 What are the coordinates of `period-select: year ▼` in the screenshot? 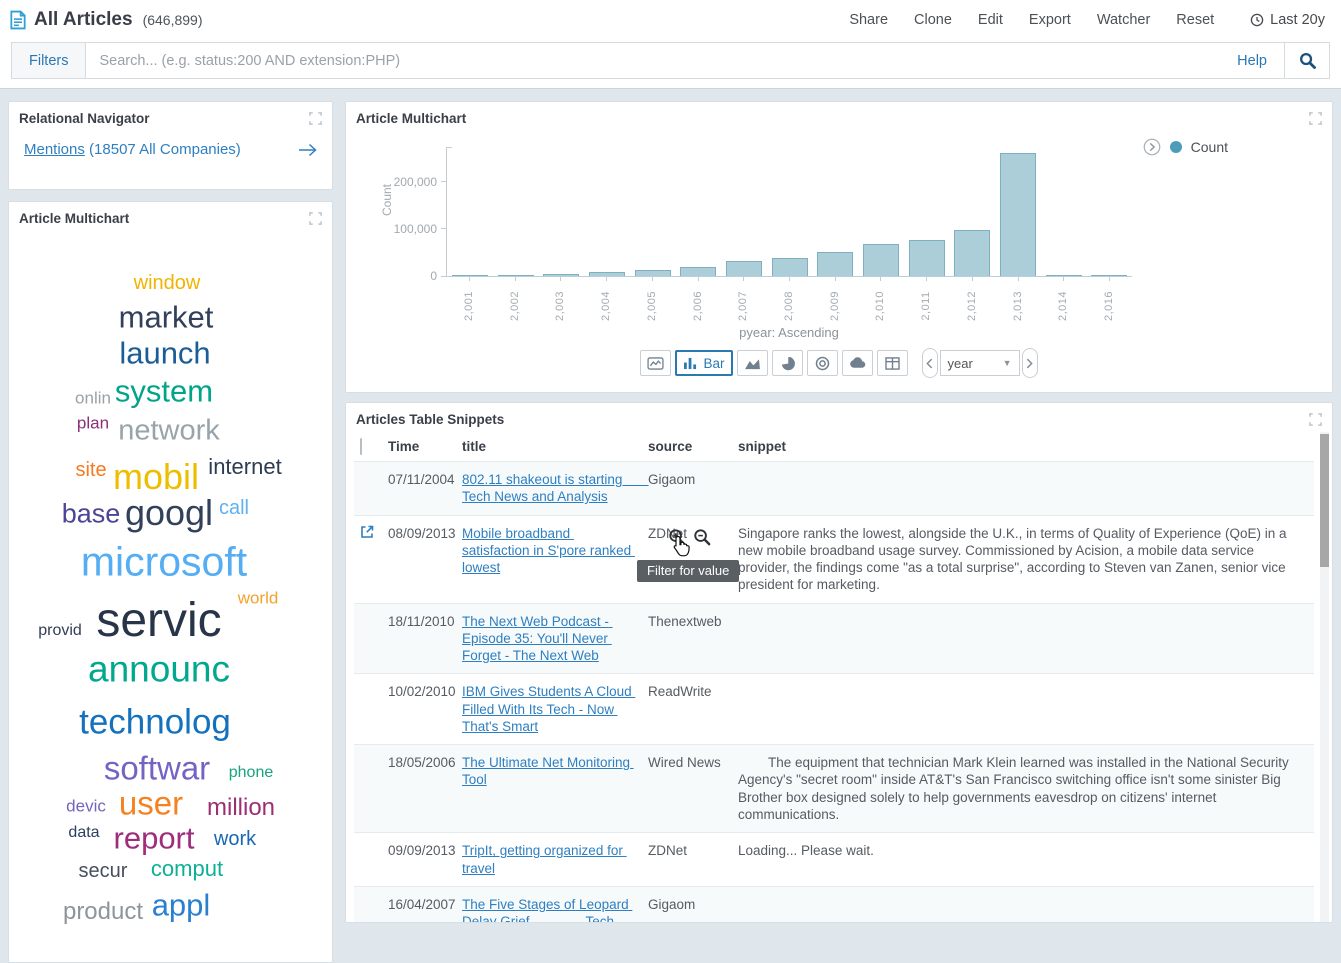 It's located at (979, 363).